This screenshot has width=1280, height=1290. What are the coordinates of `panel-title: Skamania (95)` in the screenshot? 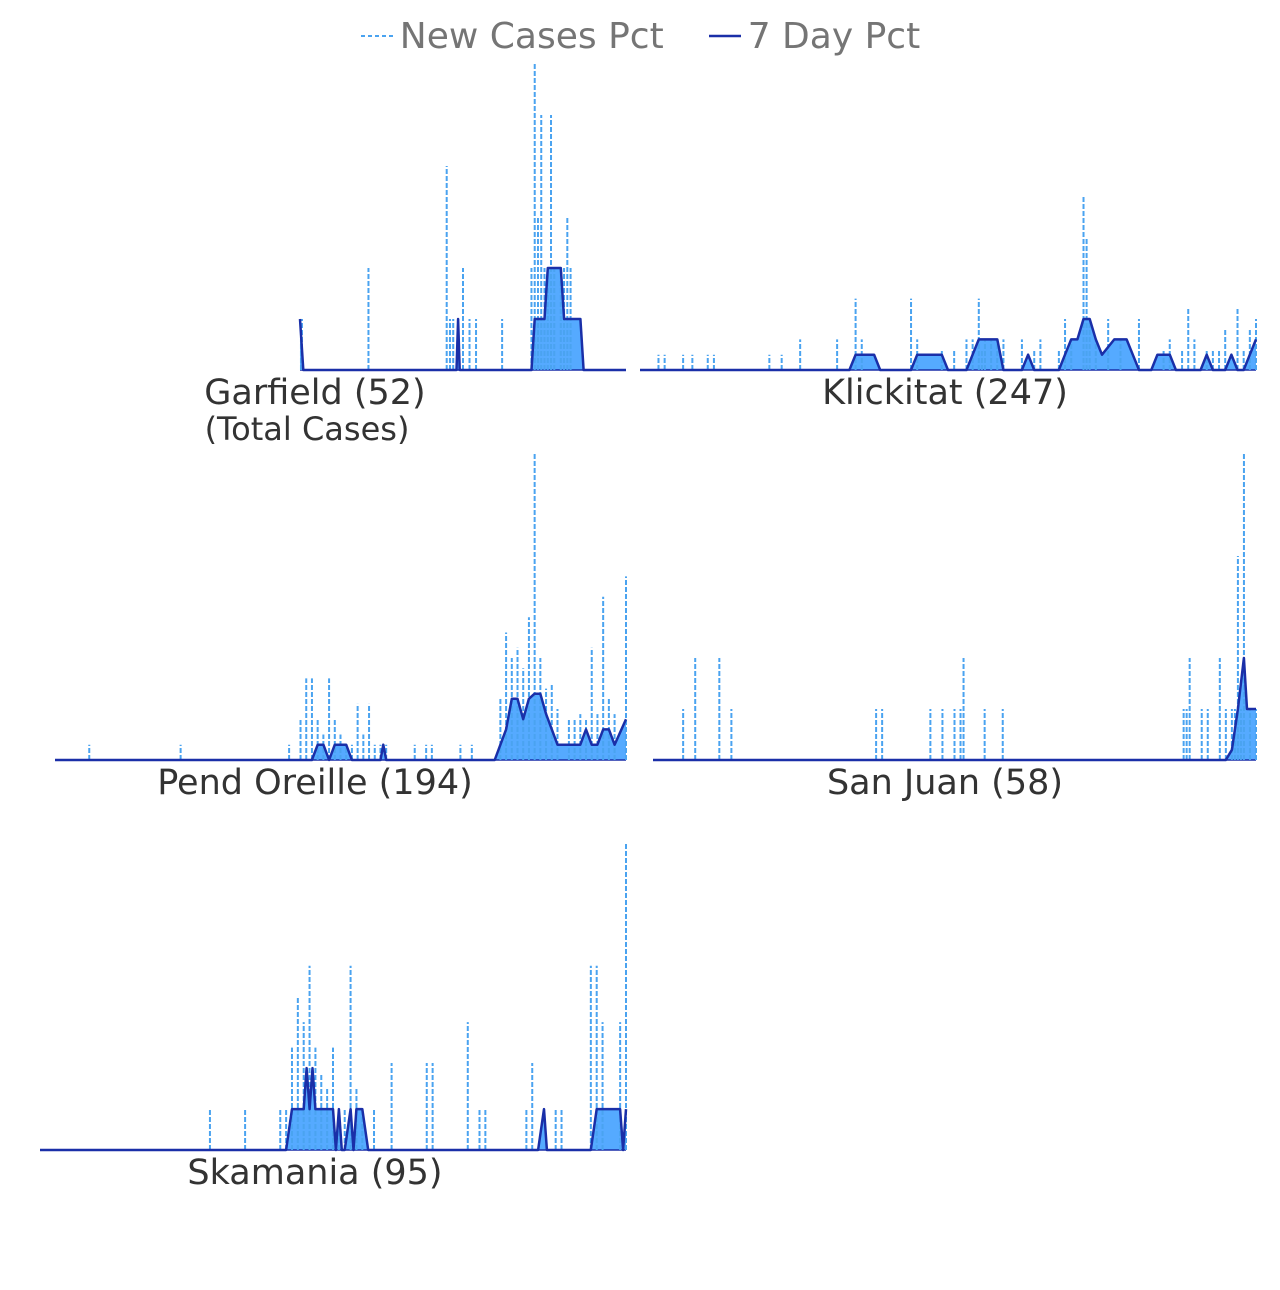 It's located at (314, 1173).